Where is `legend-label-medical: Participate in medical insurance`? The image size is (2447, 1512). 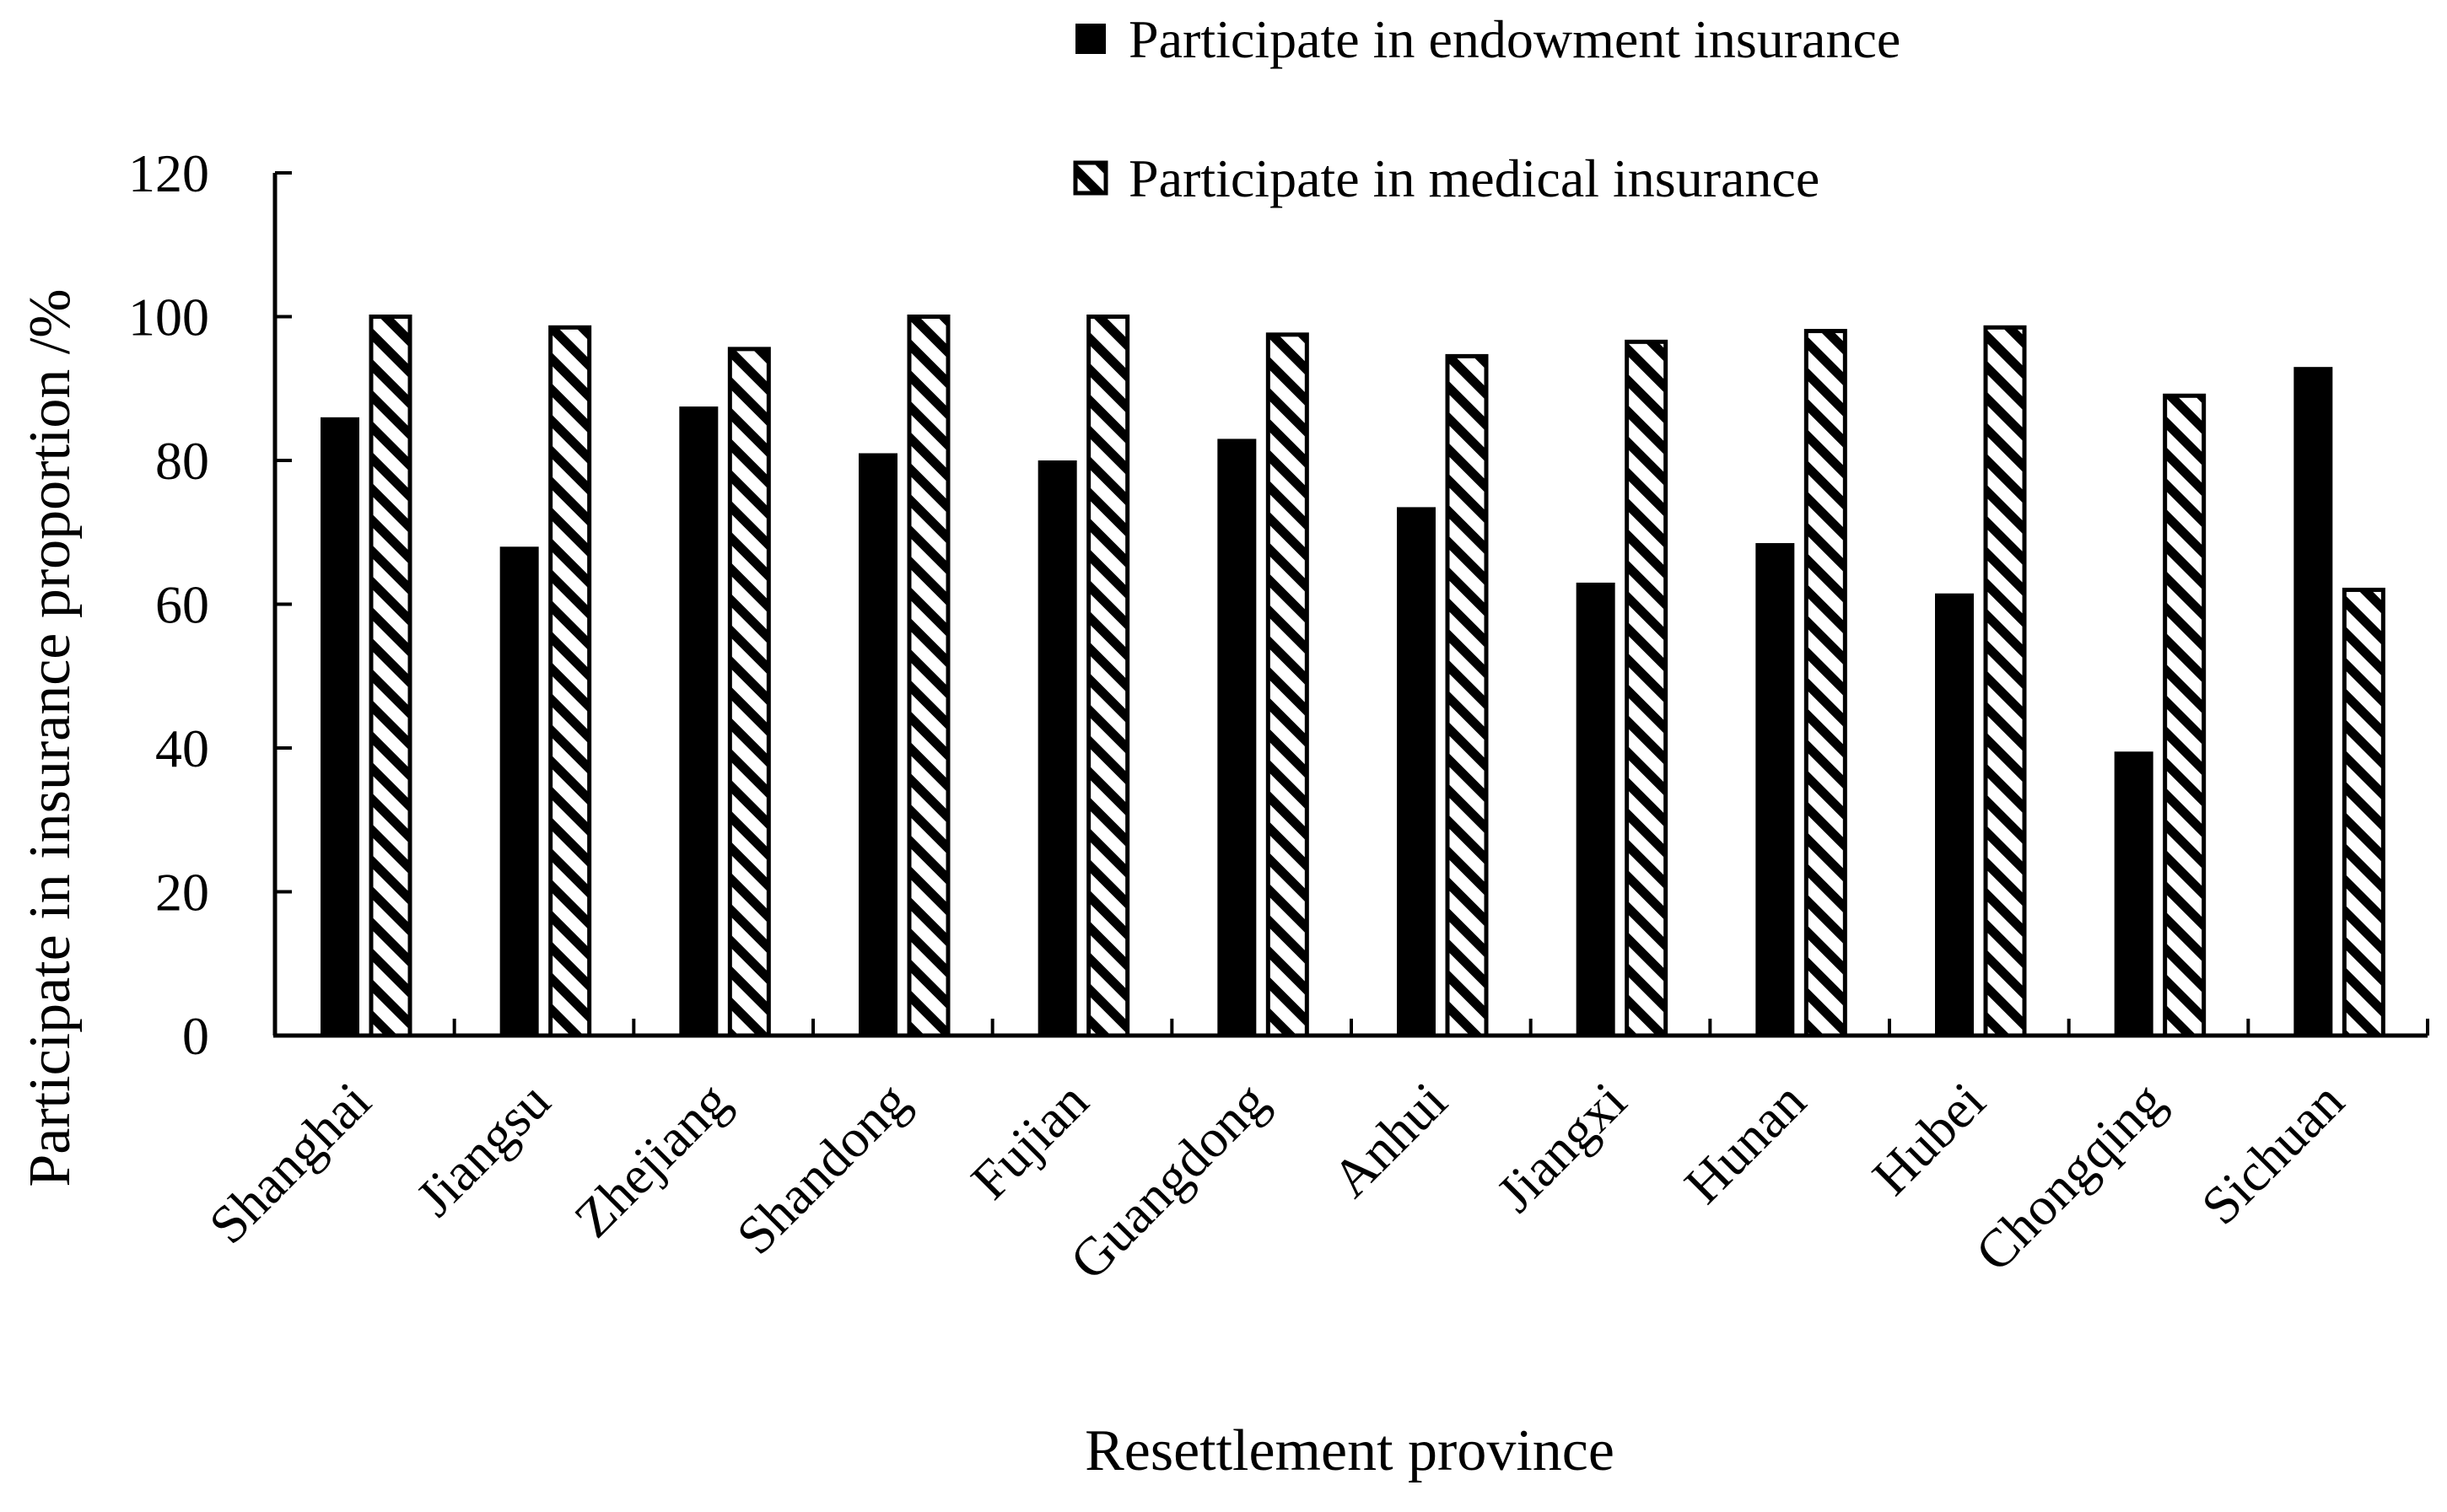 legend-label-medical: Participate in medical insurance is located at coordinates (1474, 178).